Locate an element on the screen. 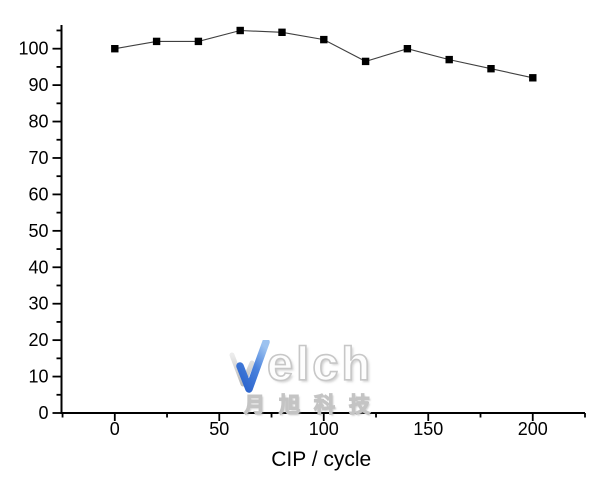 The image size is (607, 482). y-tick-label: 30 is located at coordinates (38, 304).